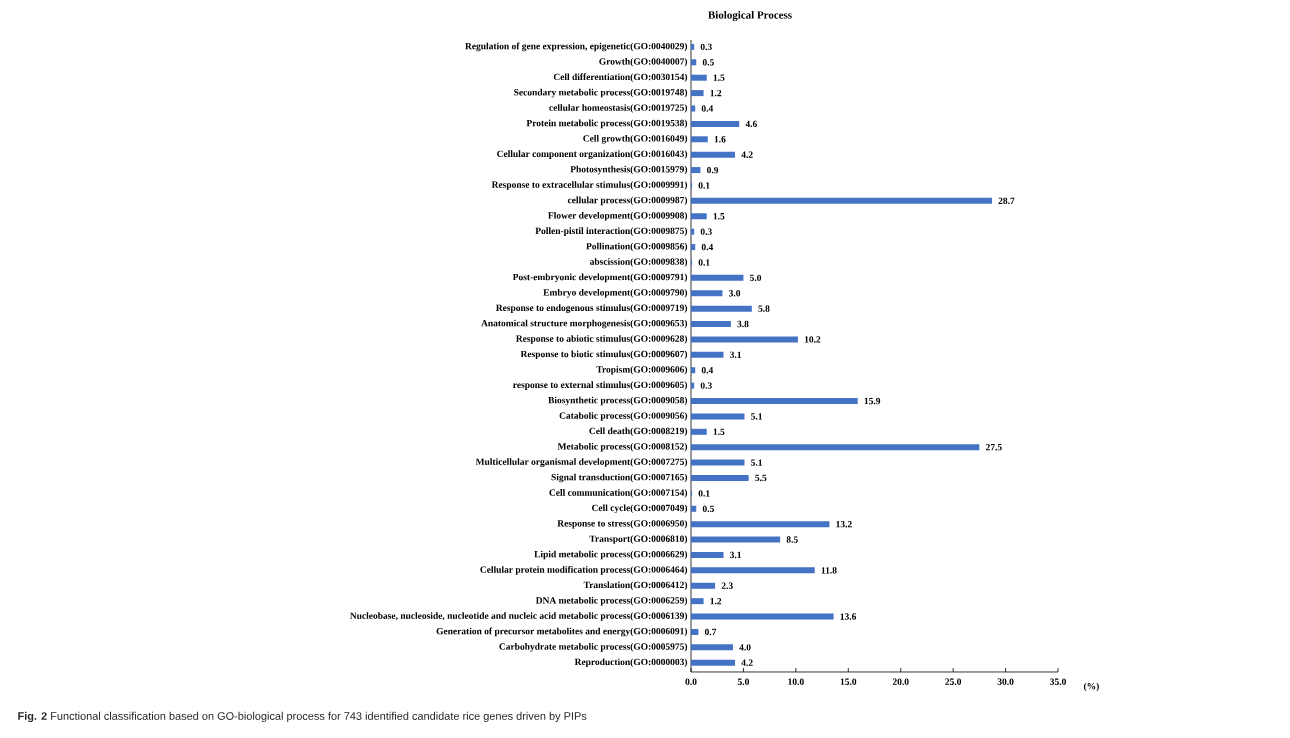 This screenshot has height=738, width=1290. What do you see at coordinates (829, 570) in the screenshot?
I see `data-label: 11.8` at bounding box center [829, 570].